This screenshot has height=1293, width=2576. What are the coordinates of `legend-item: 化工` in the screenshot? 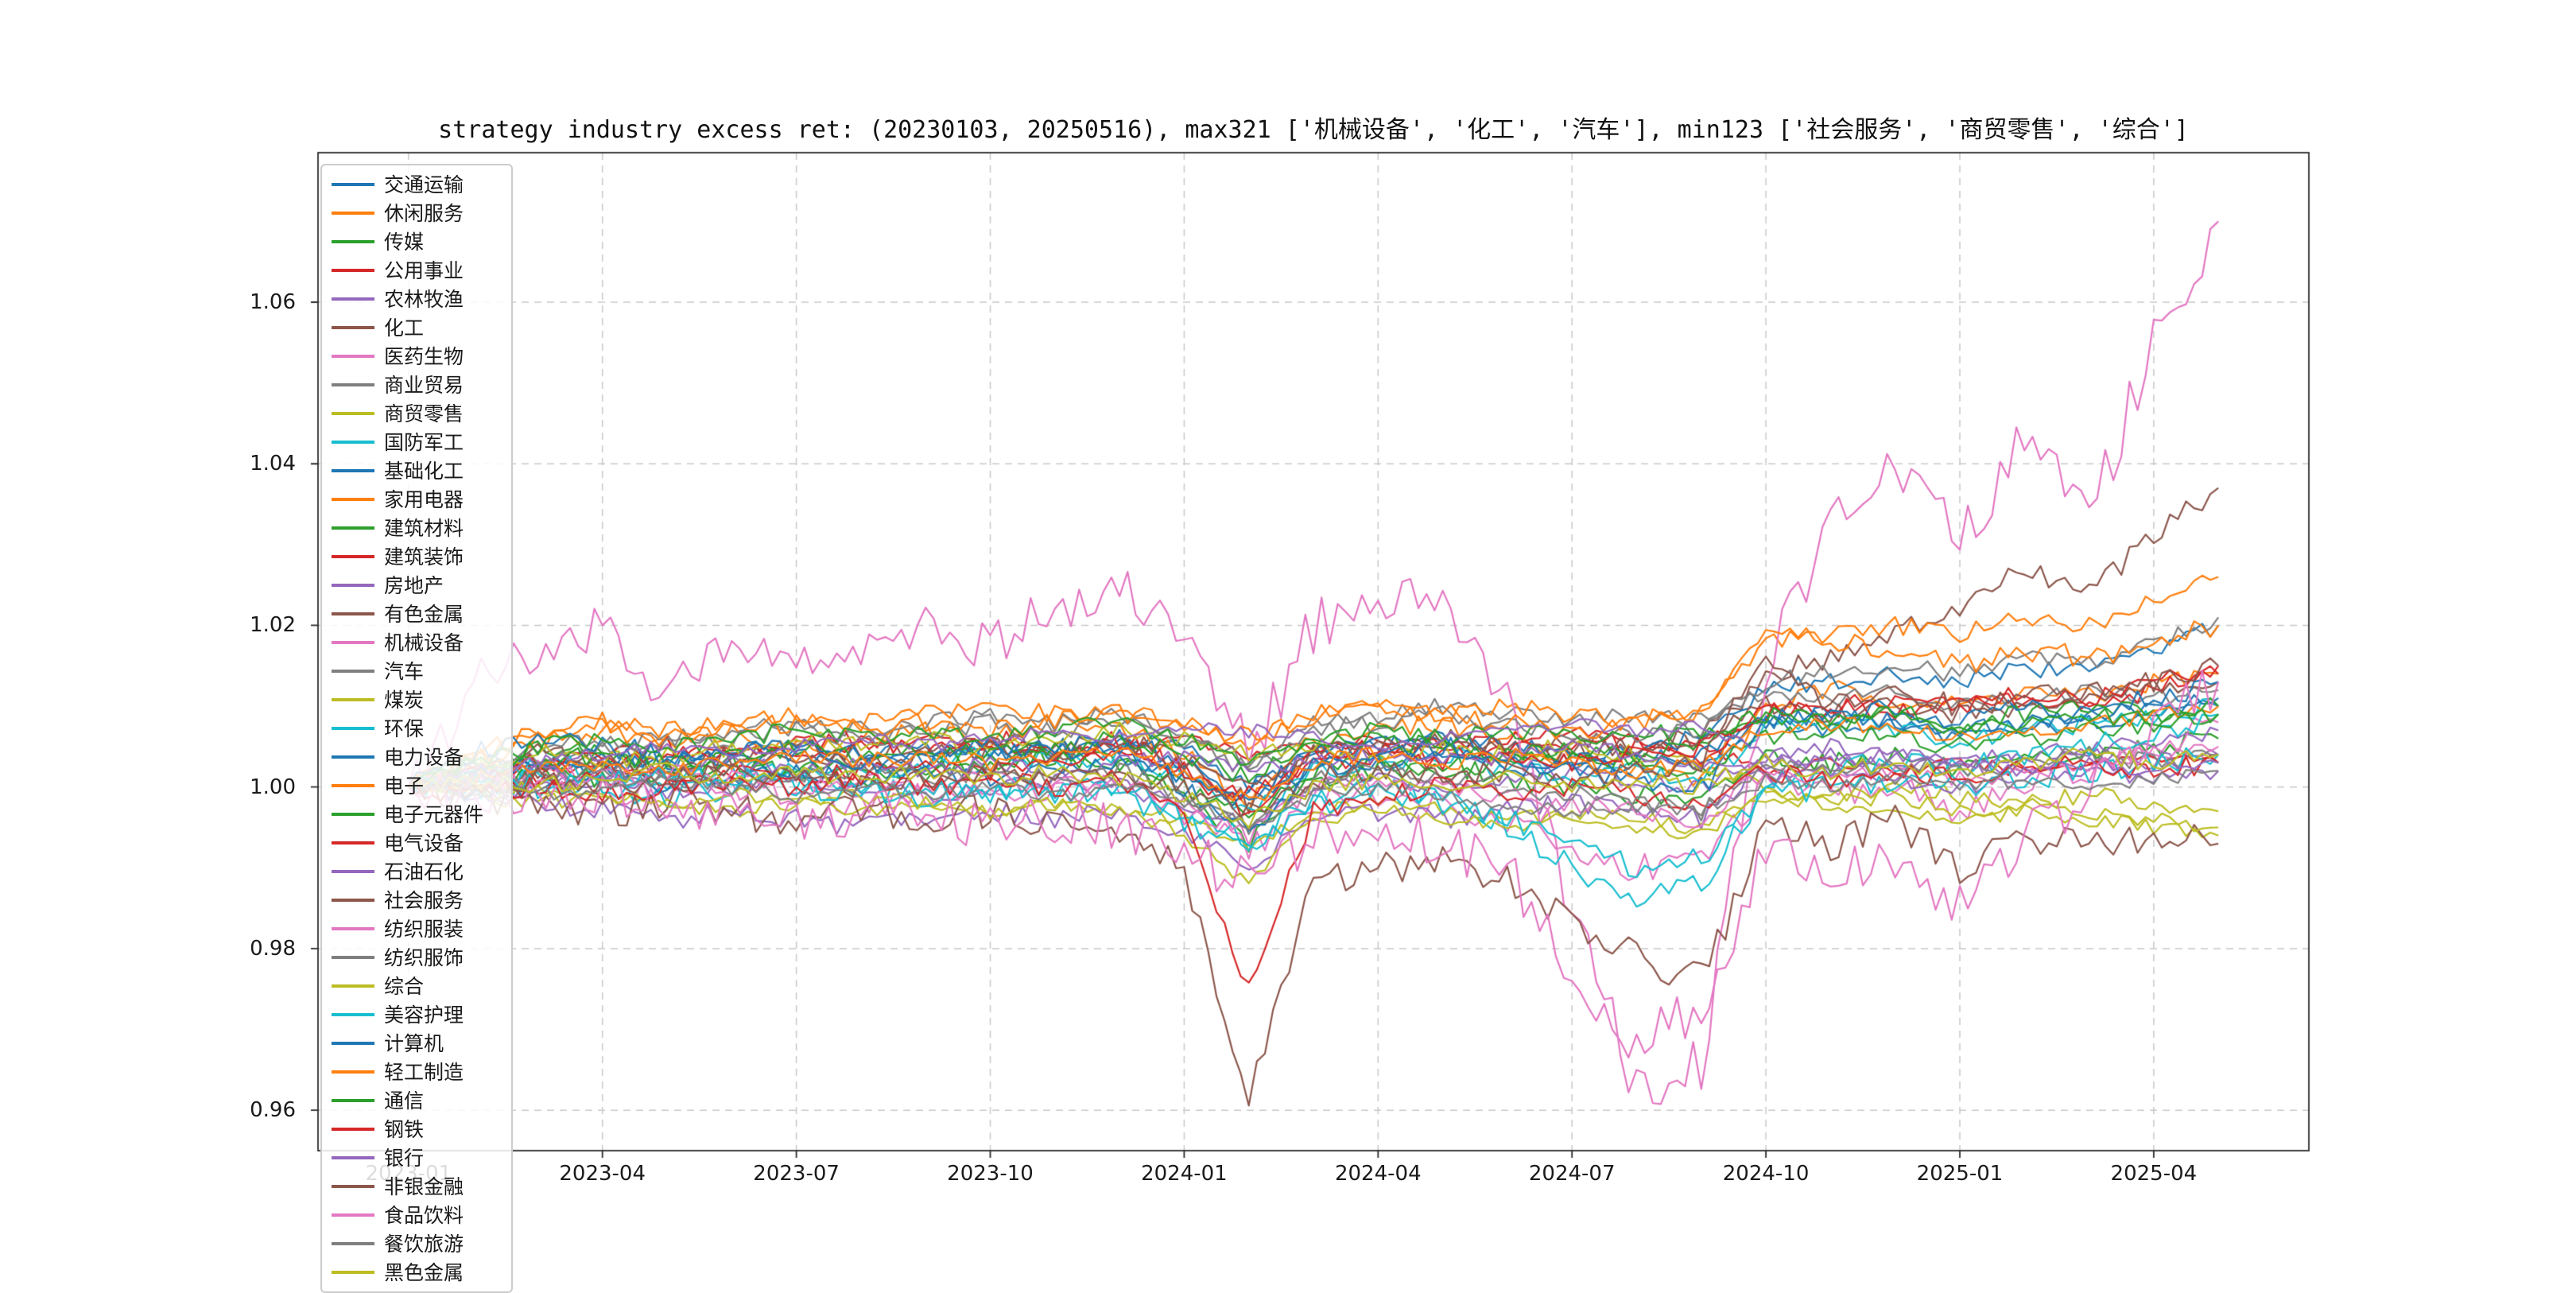 It's located at (417, 327).